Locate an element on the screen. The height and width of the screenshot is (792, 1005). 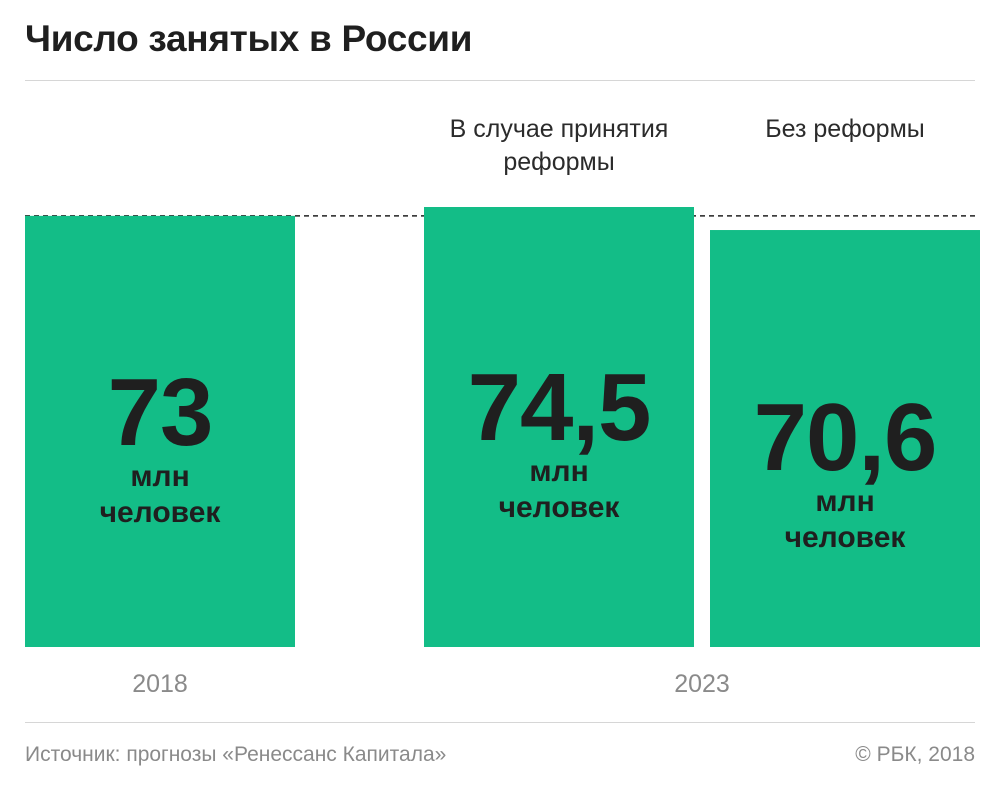
value-label-reform: 74,5 млн человек is located at coordinates (559, 440).